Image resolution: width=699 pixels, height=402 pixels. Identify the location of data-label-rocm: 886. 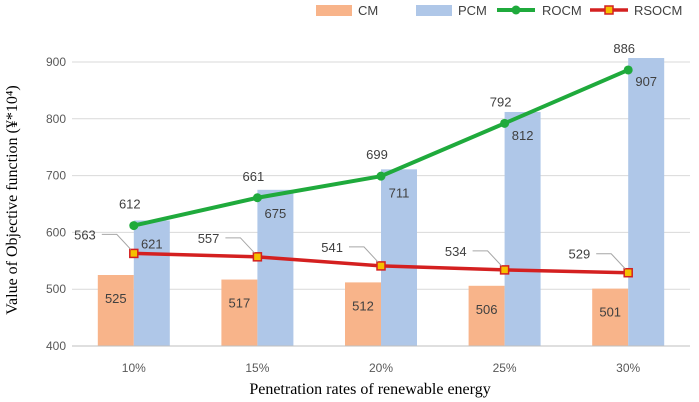
(624, 48).